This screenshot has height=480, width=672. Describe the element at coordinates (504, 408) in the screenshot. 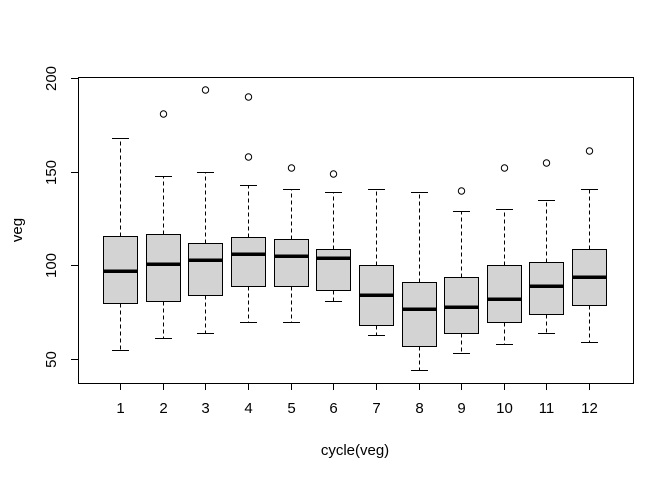

I see `x-tick-label: 10` at that location.